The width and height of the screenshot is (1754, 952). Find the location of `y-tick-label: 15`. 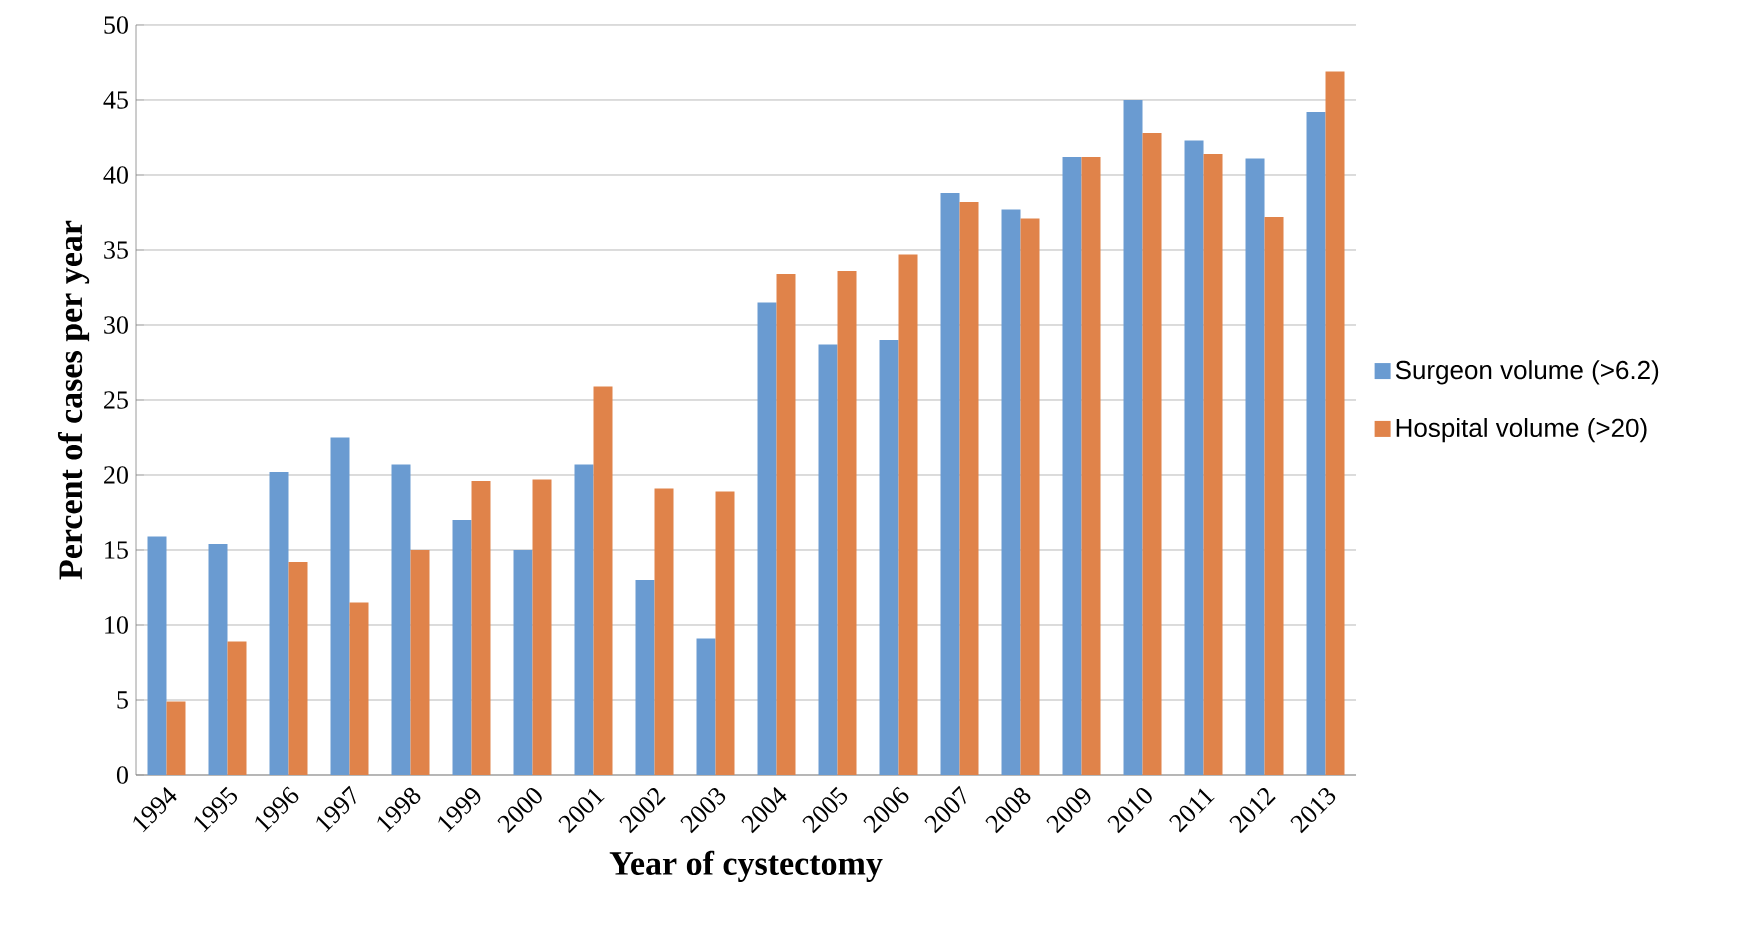

y-tick-label: 15 is located at coordinates (116, 550).